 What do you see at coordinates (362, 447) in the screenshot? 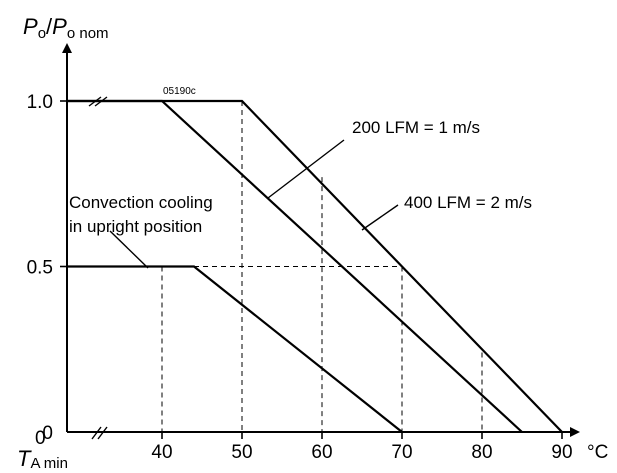
I see `x-ticks: 40 50 60 70 80 90` at bounding box center [362, 447].